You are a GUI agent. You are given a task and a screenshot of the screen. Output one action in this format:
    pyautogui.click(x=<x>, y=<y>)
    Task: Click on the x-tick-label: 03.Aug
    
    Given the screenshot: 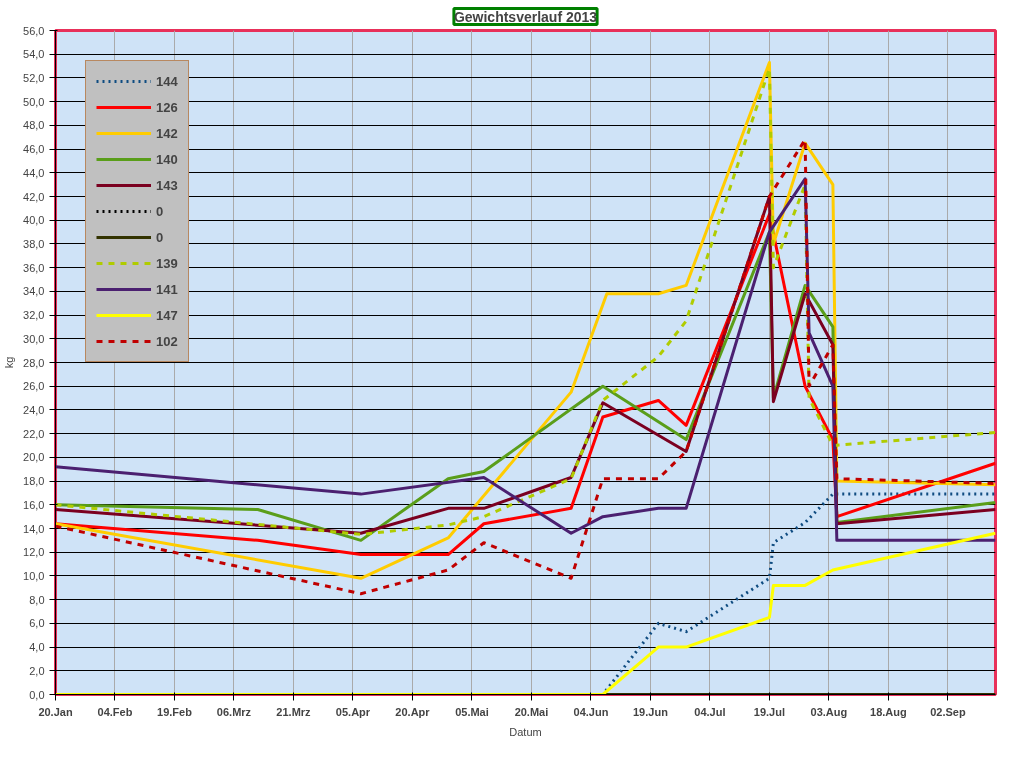 What is the action you would take?
    pyautogui.click(x=829, y=711)
    